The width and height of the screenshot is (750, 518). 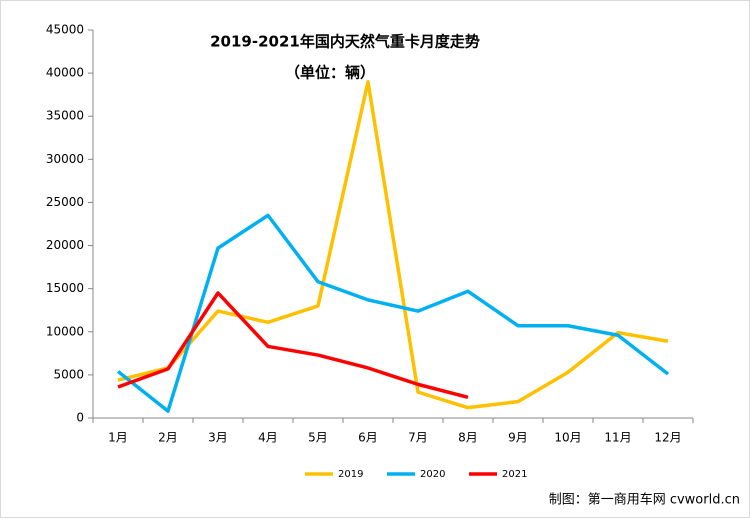 I want to click on source-note: 制图：第一商用车网 cvworld.cn, so click(x=644, y=500).